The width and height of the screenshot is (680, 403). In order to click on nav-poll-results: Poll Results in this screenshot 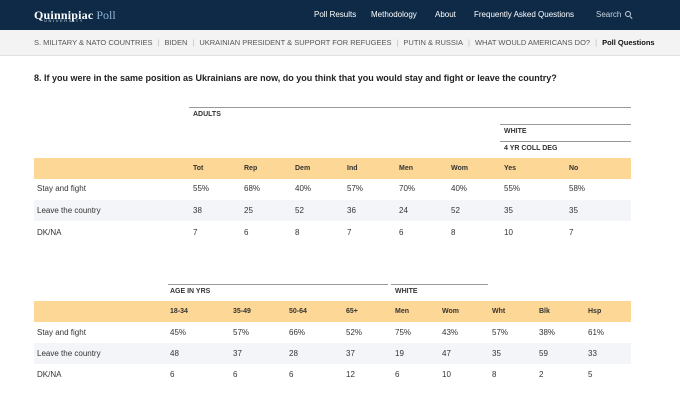, I will do `click(335, 14)`.